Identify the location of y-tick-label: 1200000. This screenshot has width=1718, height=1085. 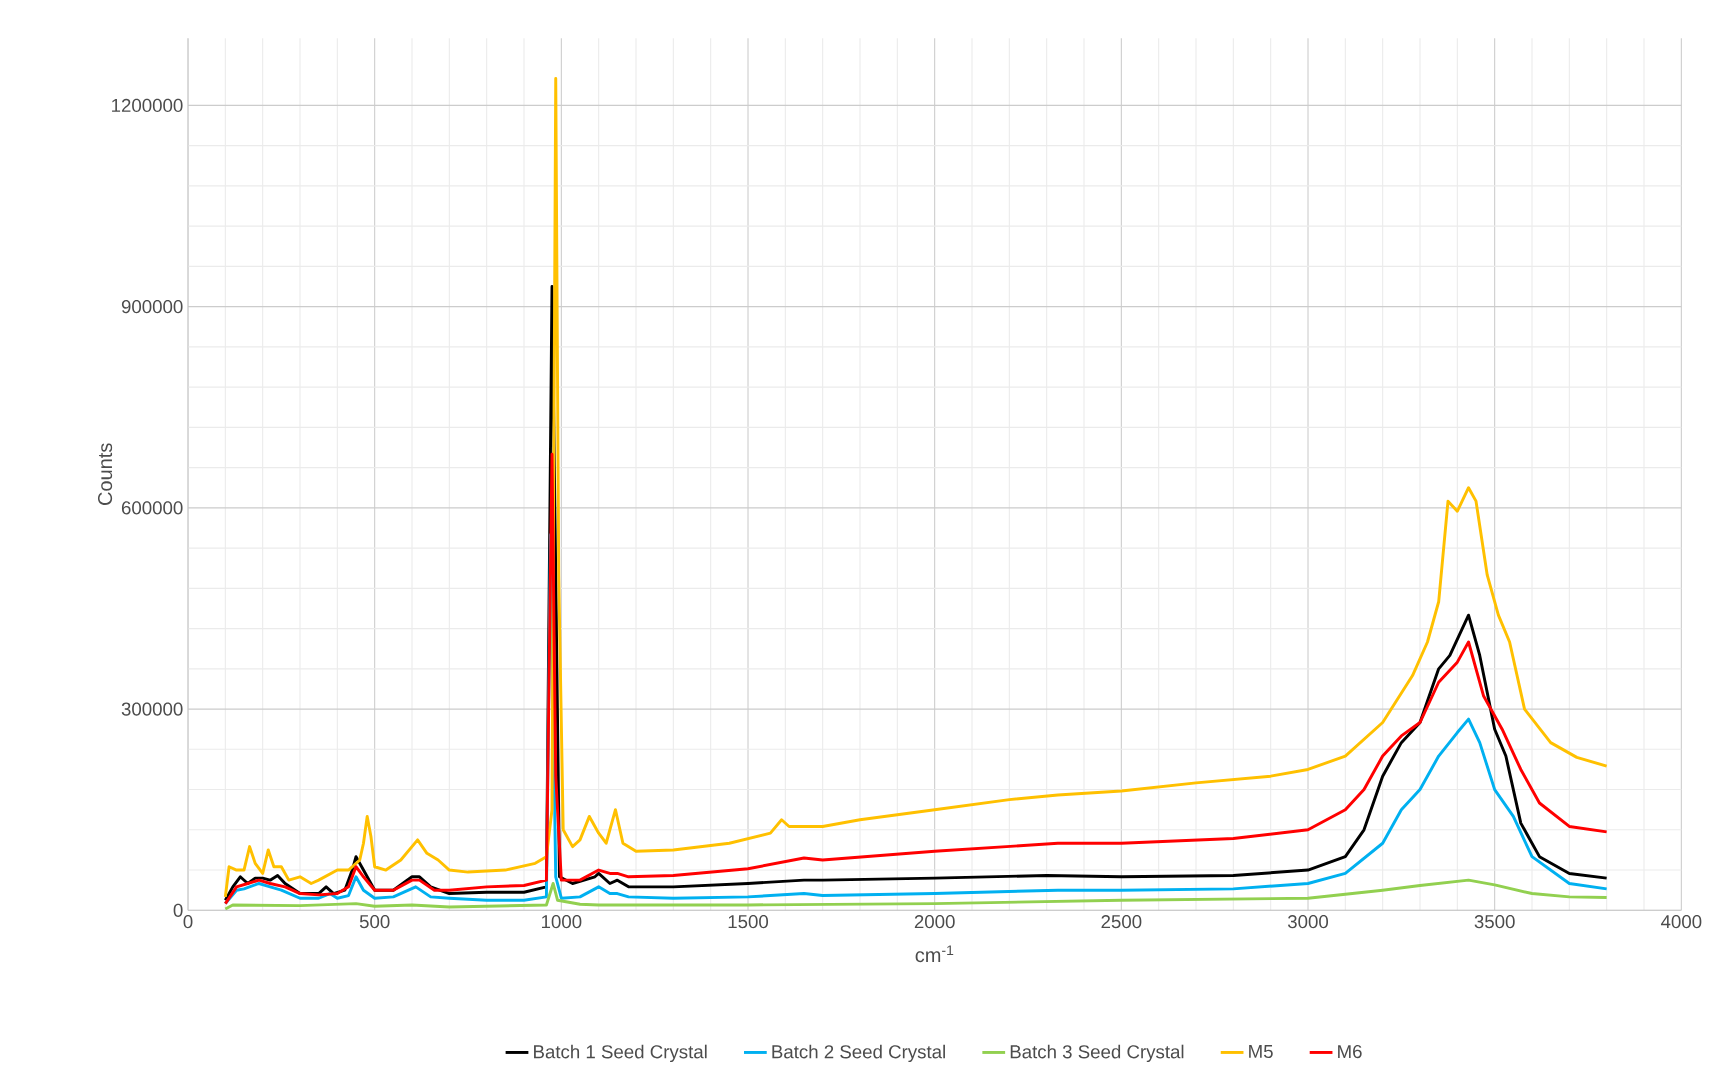
(147, 105).